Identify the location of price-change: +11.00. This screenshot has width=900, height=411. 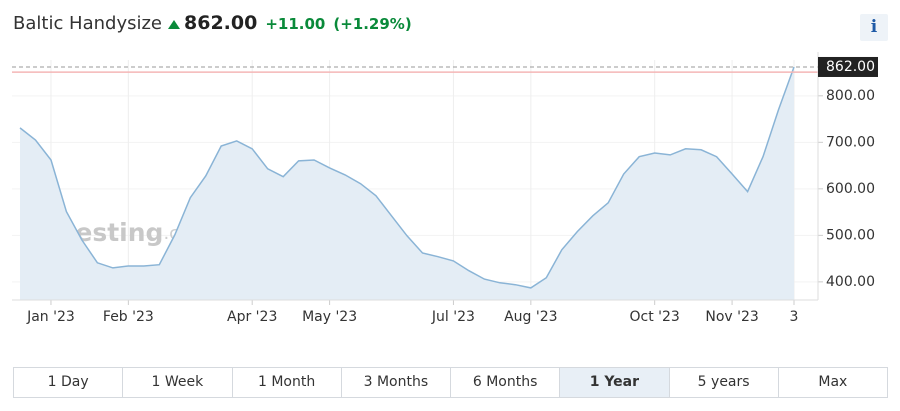
(295, 24).